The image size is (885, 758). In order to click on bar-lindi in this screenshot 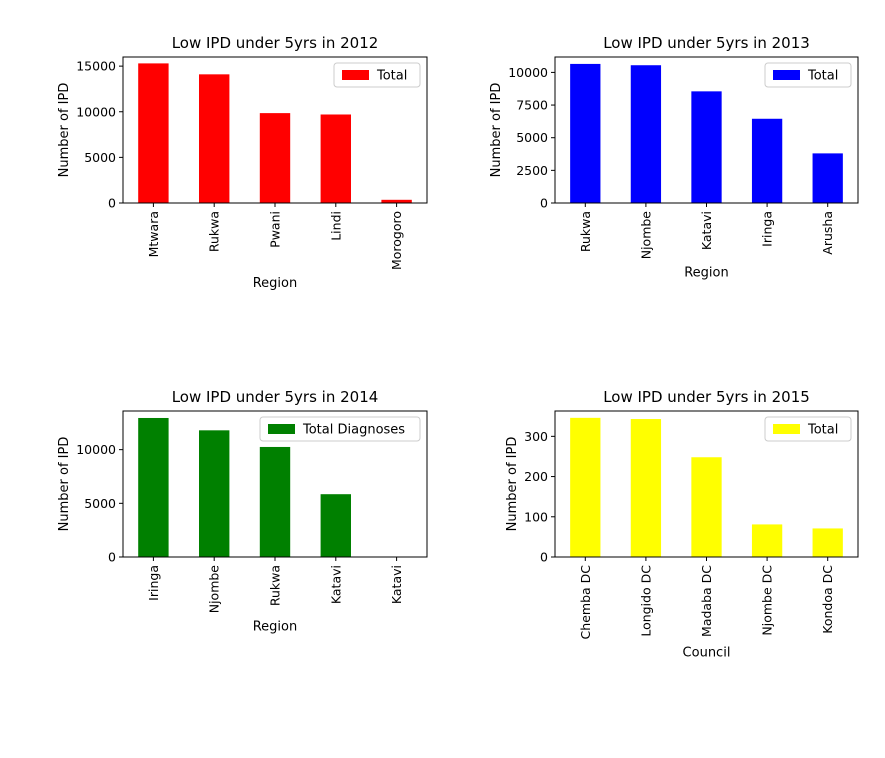, I will do `click(335, 158)`.